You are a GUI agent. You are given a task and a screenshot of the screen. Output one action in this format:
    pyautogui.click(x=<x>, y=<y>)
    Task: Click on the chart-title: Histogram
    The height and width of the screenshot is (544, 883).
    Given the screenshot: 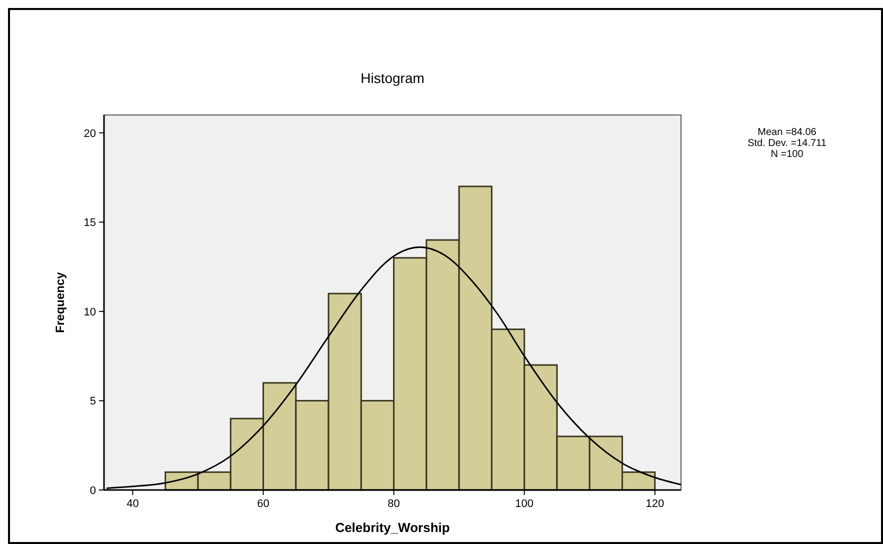 What is the action you would take?
    pyautogui.click(x=392, y=78)
    